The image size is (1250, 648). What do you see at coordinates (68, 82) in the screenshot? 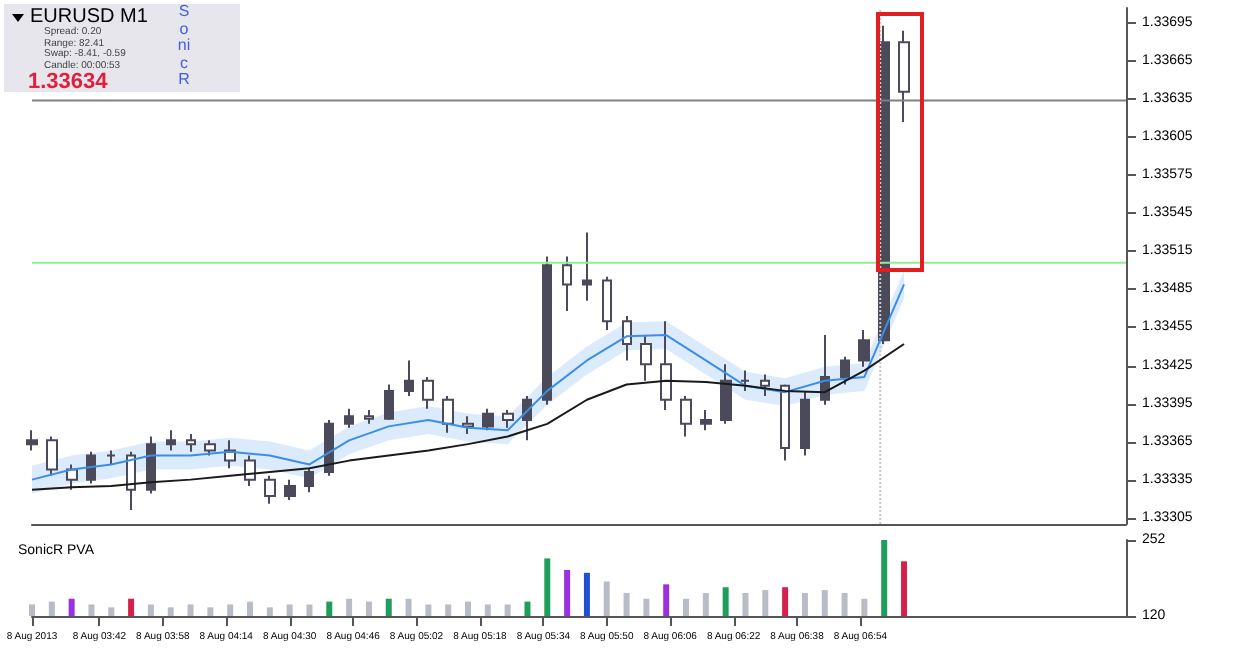
I see `annotation: 1.33634` at bounding box center [68, 82].